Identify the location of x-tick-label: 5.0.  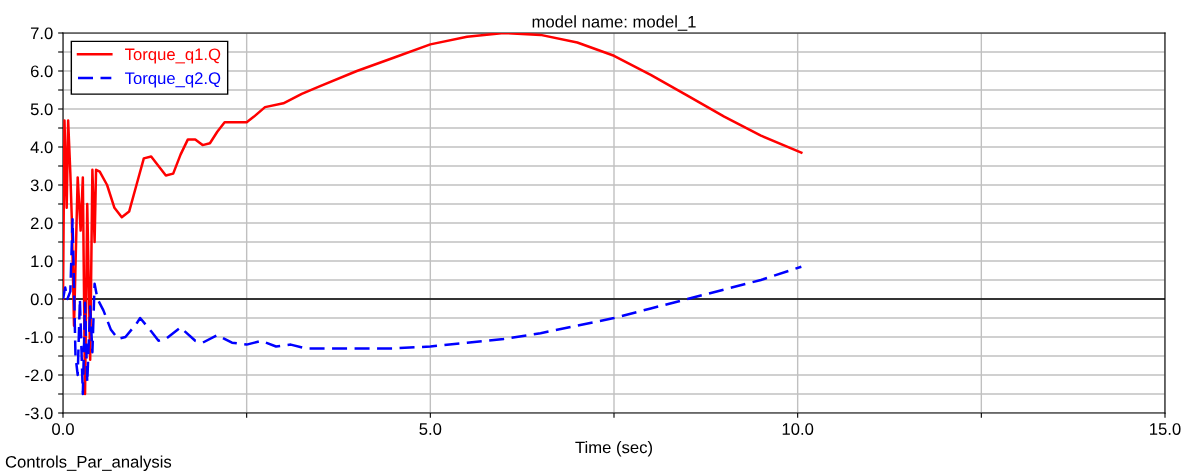
(430, 429).